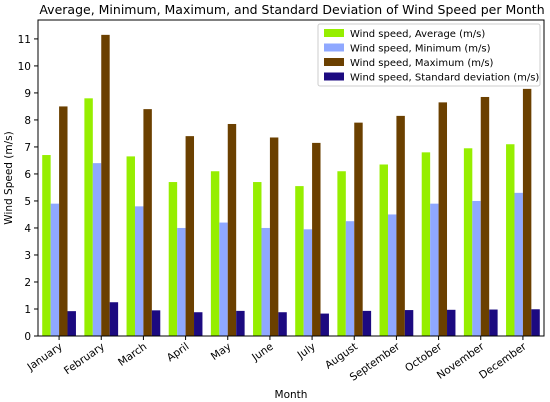  I want to click on x-tick-label: July, so click(306, 351).